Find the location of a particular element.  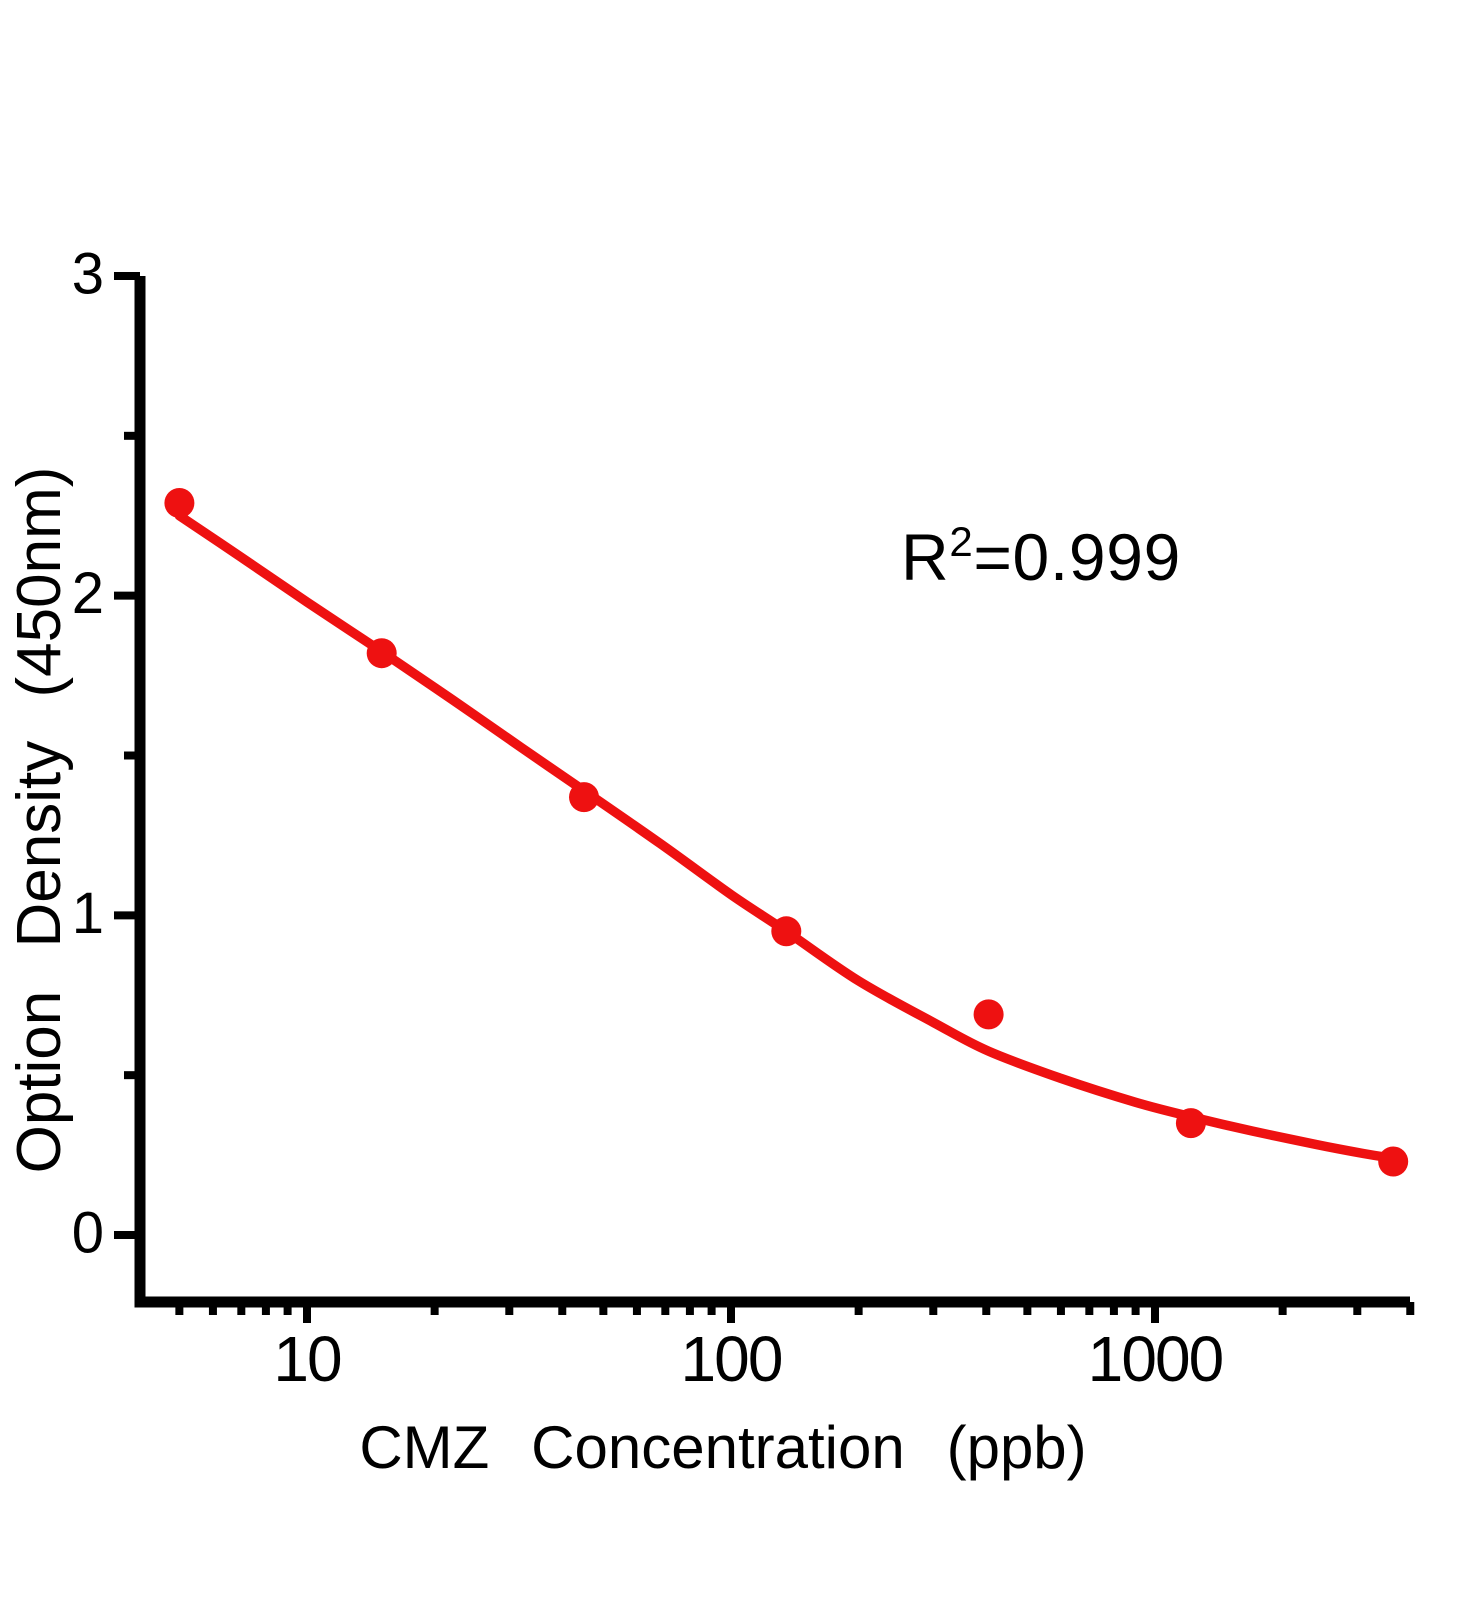

r-squared-annotation: R2=0.999 is located at coordinates (1041, 556).